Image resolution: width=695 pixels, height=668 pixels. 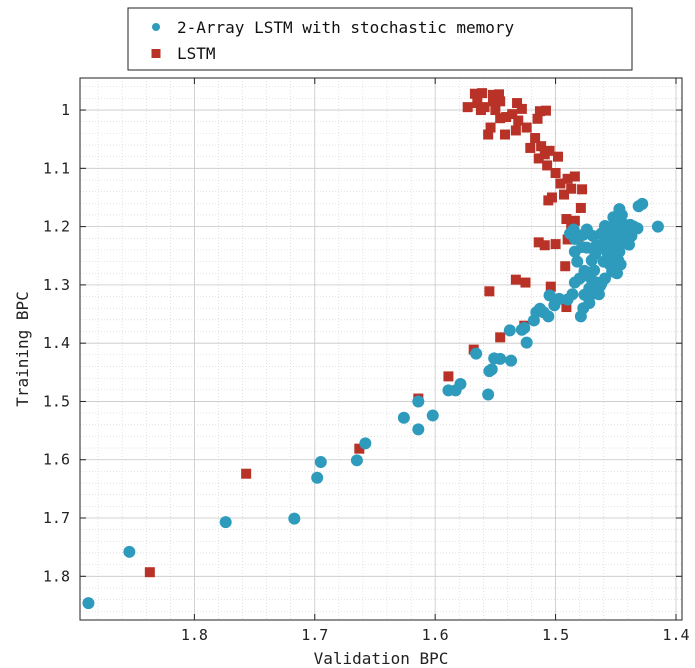 I want to click on legend-box, so click(x=380, y=39).